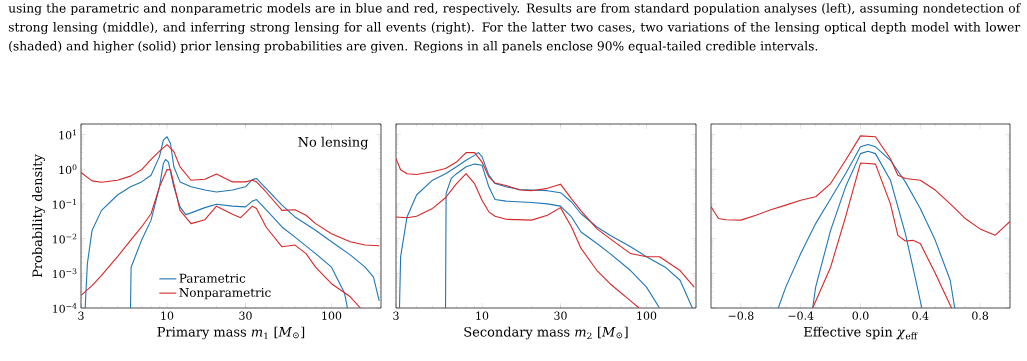 The image size is (1027, 361). What do you see at coordinates (861, 333) in the screenshot?
I see `x-axis-title: Effective spin χ$_{eff}$` at bounding box center [861, 333].